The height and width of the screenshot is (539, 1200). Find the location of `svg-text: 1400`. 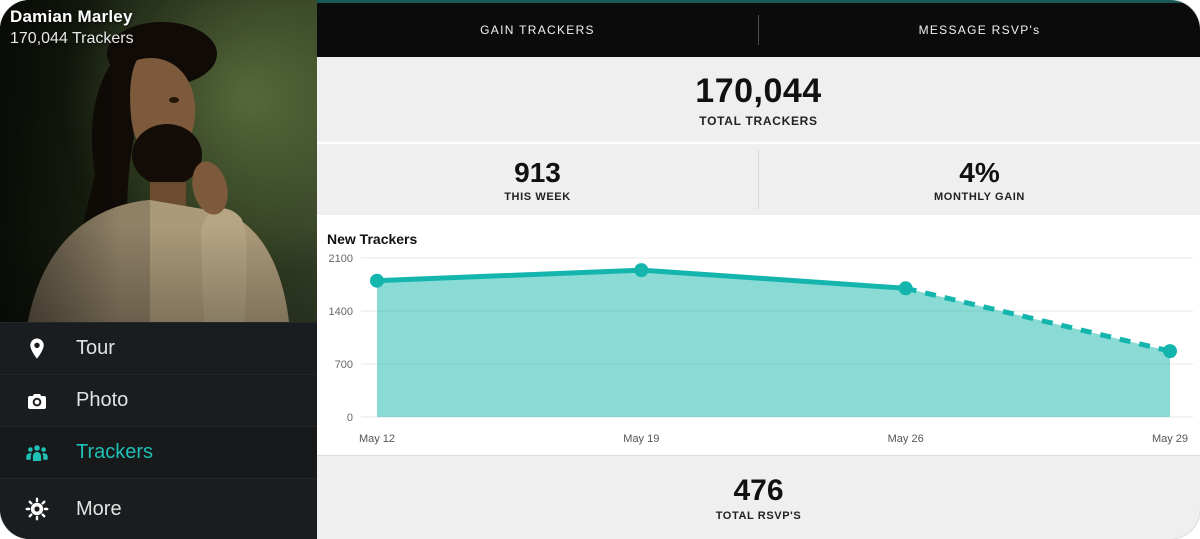

svg-text: 1400 is located at coordinates (341, 312).